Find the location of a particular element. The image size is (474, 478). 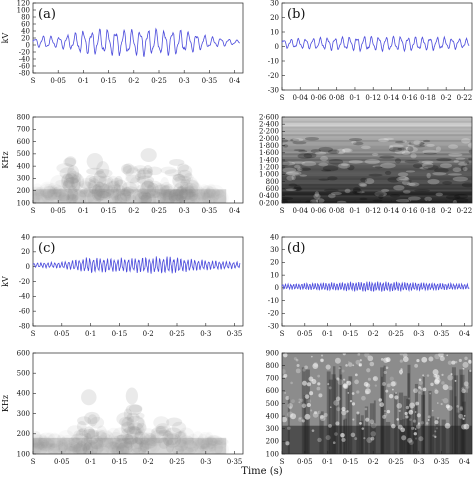

y-tick-label: 400 is located at coordinates (23, 166).